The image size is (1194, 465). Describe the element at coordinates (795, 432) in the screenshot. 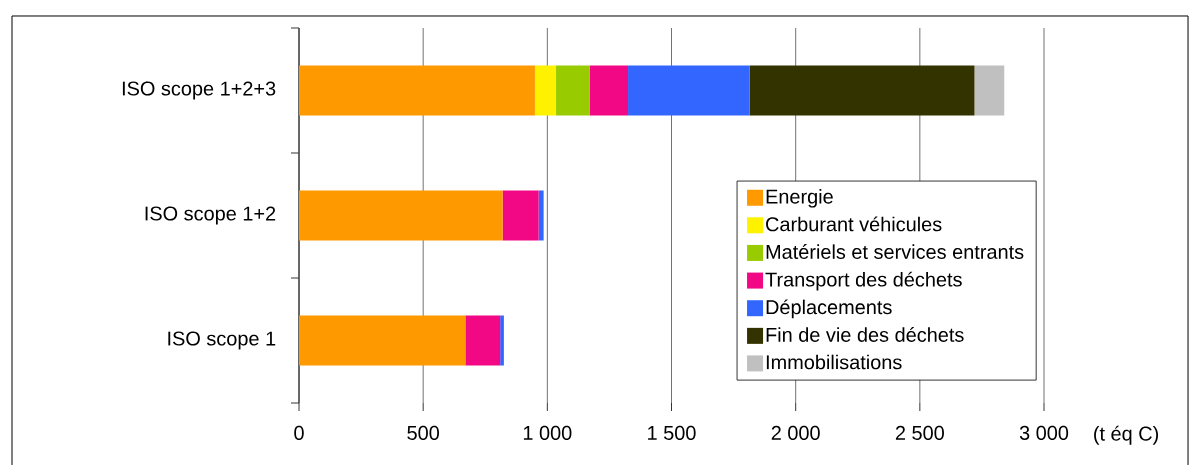

I see `x-tick-label: 2 000` at that location.